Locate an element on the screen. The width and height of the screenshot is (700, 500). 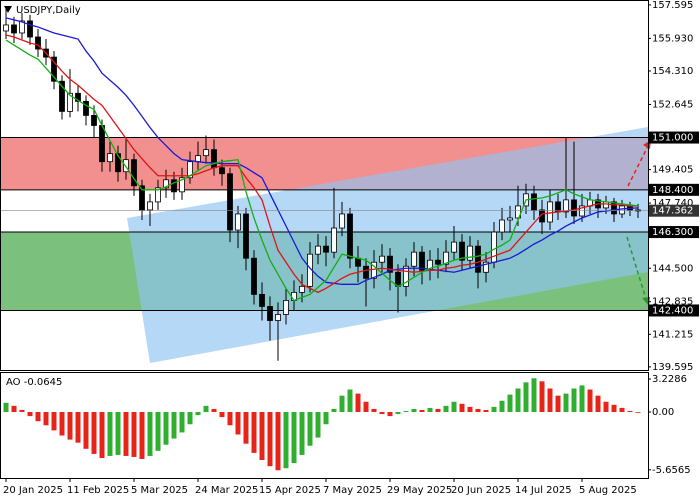
y-tick-label: 142.835 is located at coordinates (672, 302).